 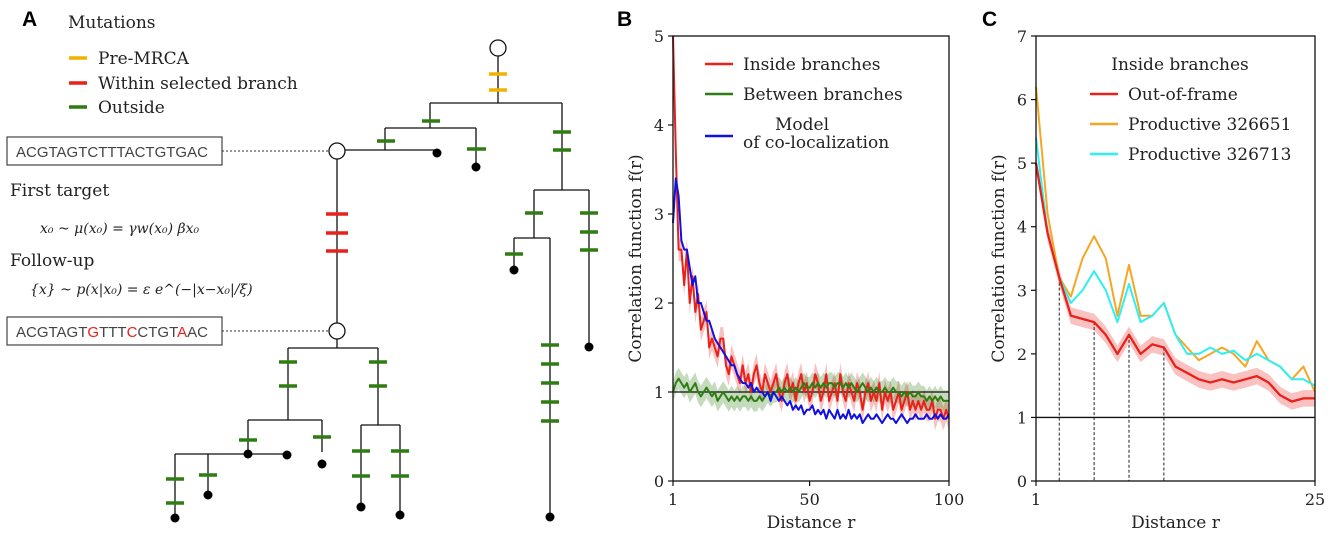 I want to click on sequence-box-bottom, so click(x=114, y=331).